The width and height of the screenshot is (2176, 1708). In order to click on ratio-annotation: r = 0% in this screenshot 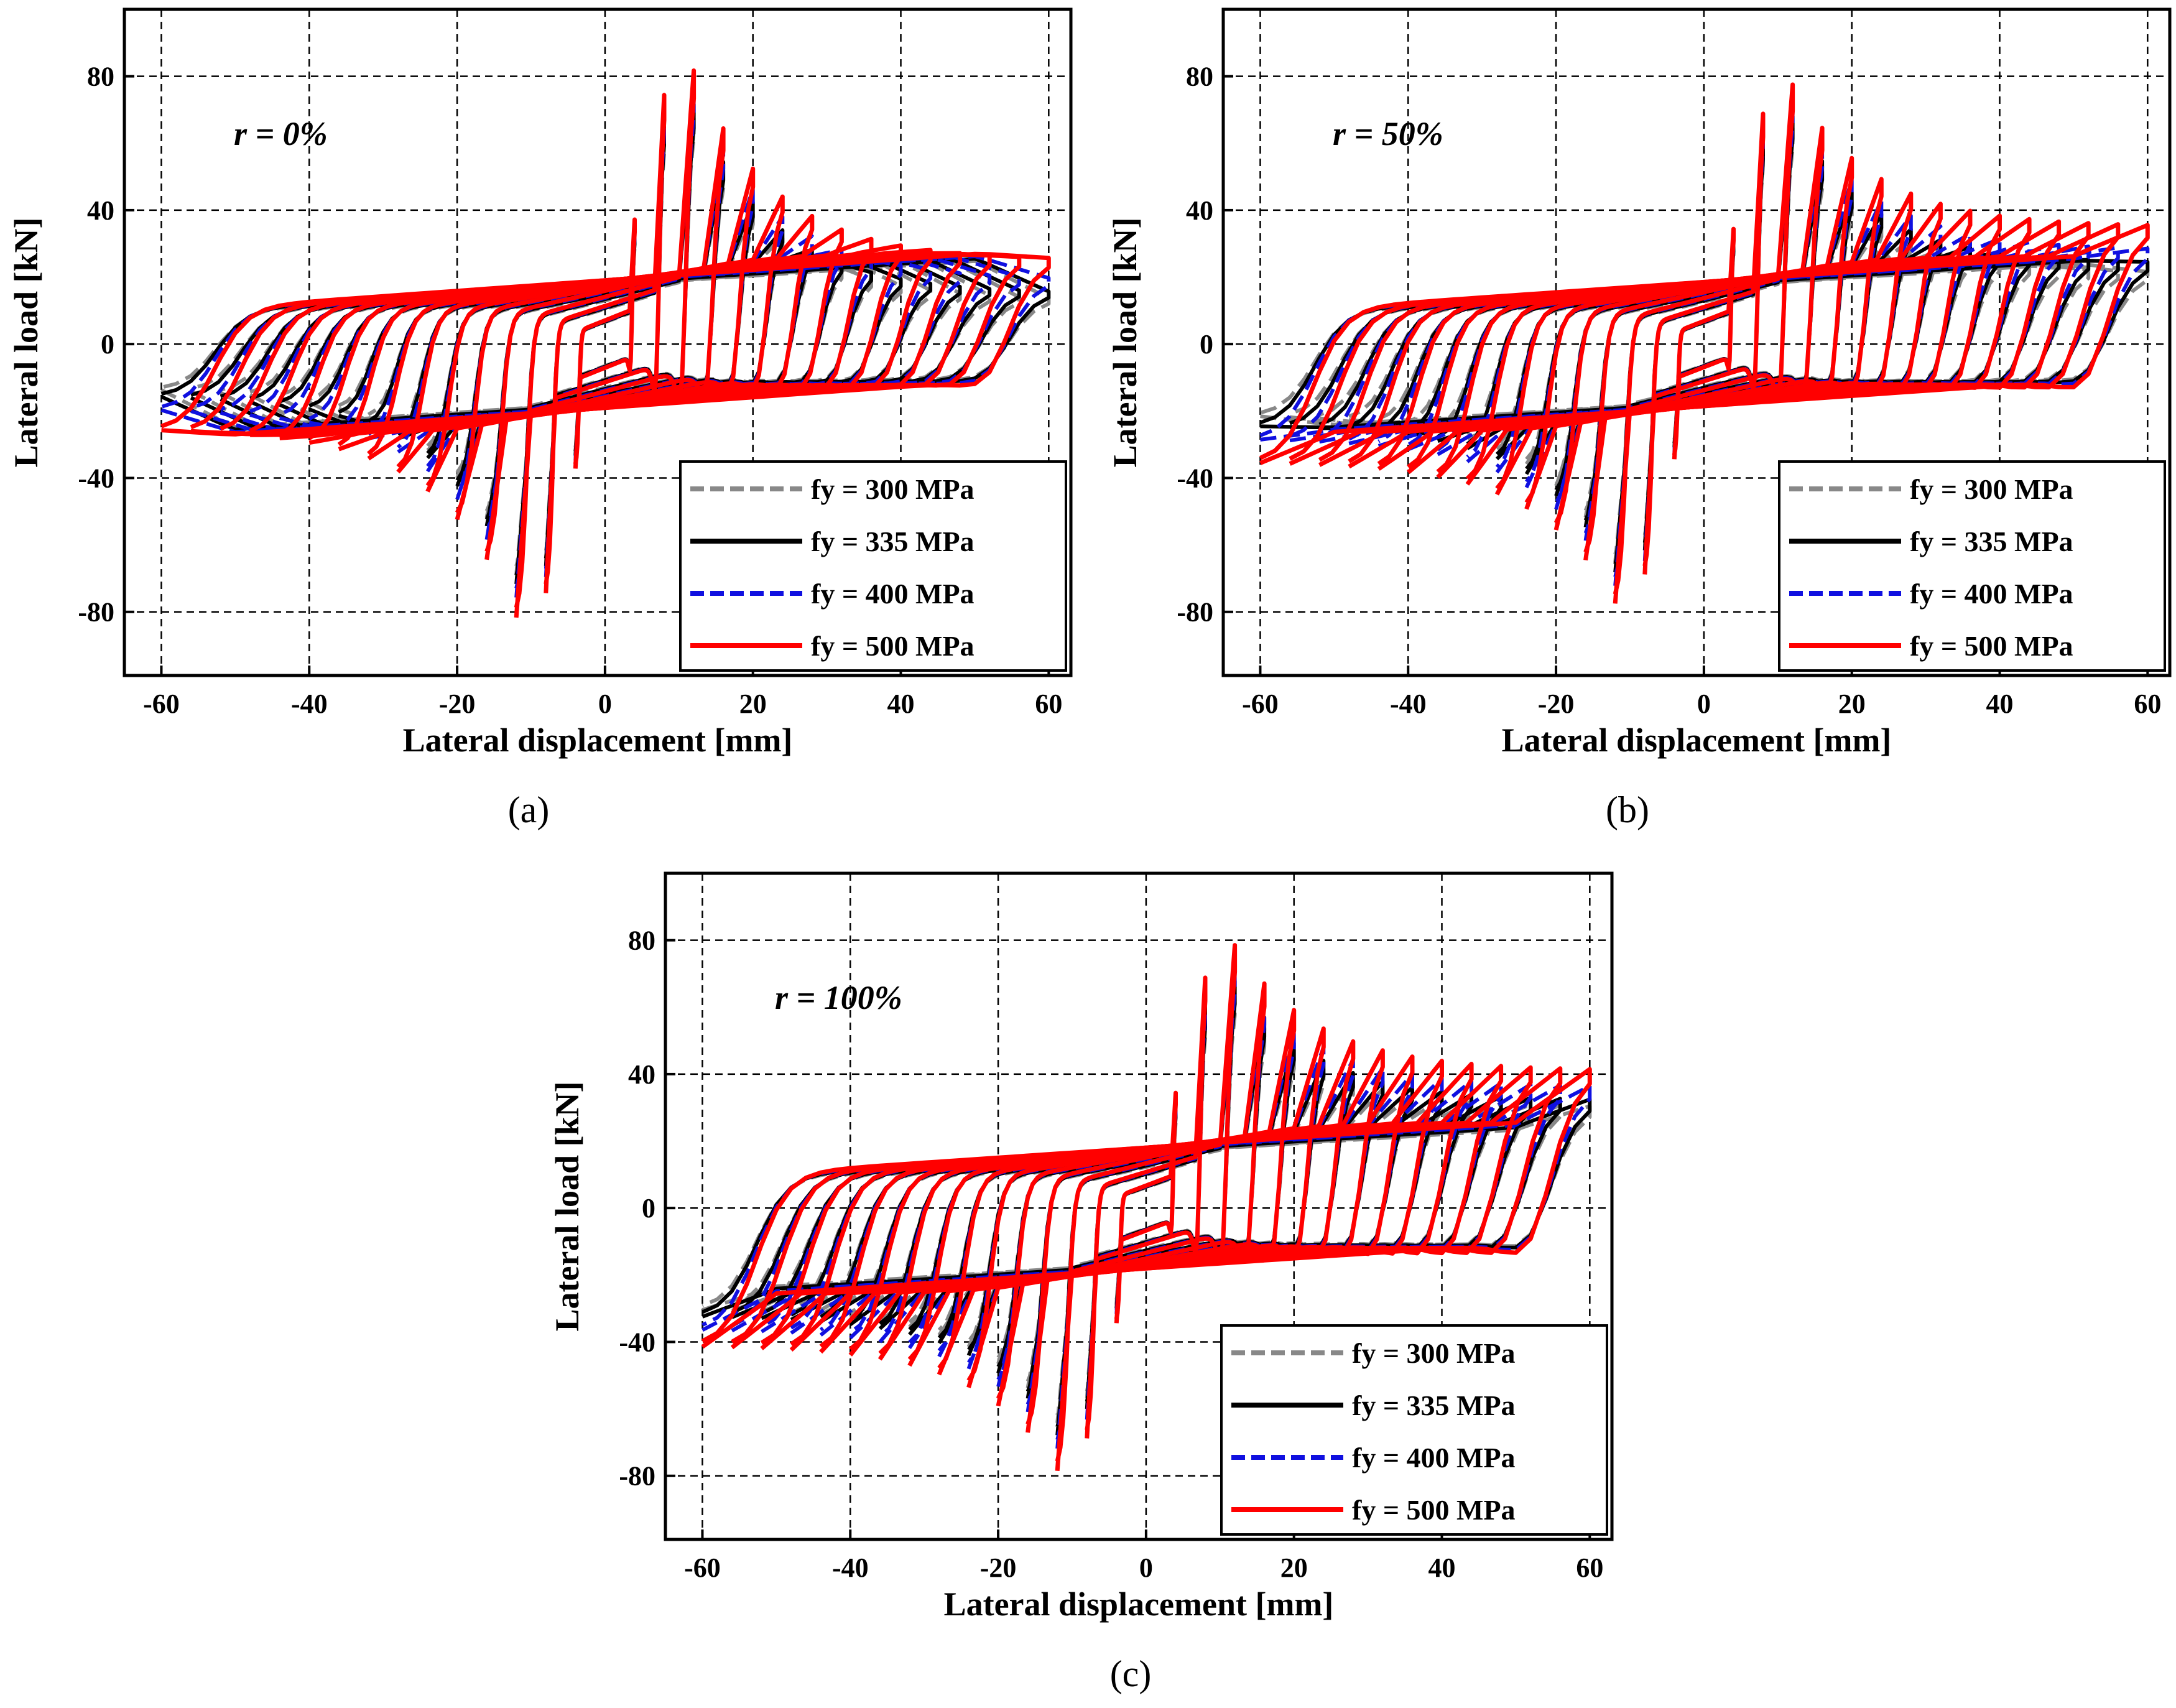, I will do `click(281, 133)`.